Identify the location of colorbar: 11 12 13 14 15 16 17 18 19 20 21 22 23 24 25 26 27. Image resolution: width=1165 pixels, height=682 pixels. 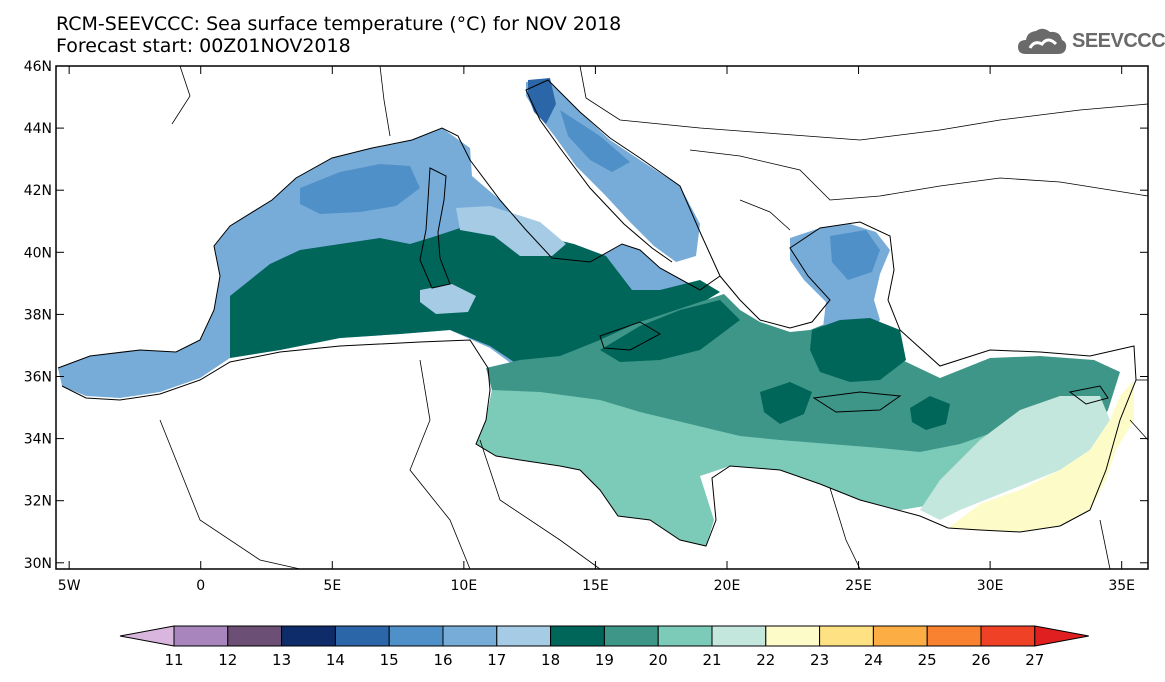
(604, 647).